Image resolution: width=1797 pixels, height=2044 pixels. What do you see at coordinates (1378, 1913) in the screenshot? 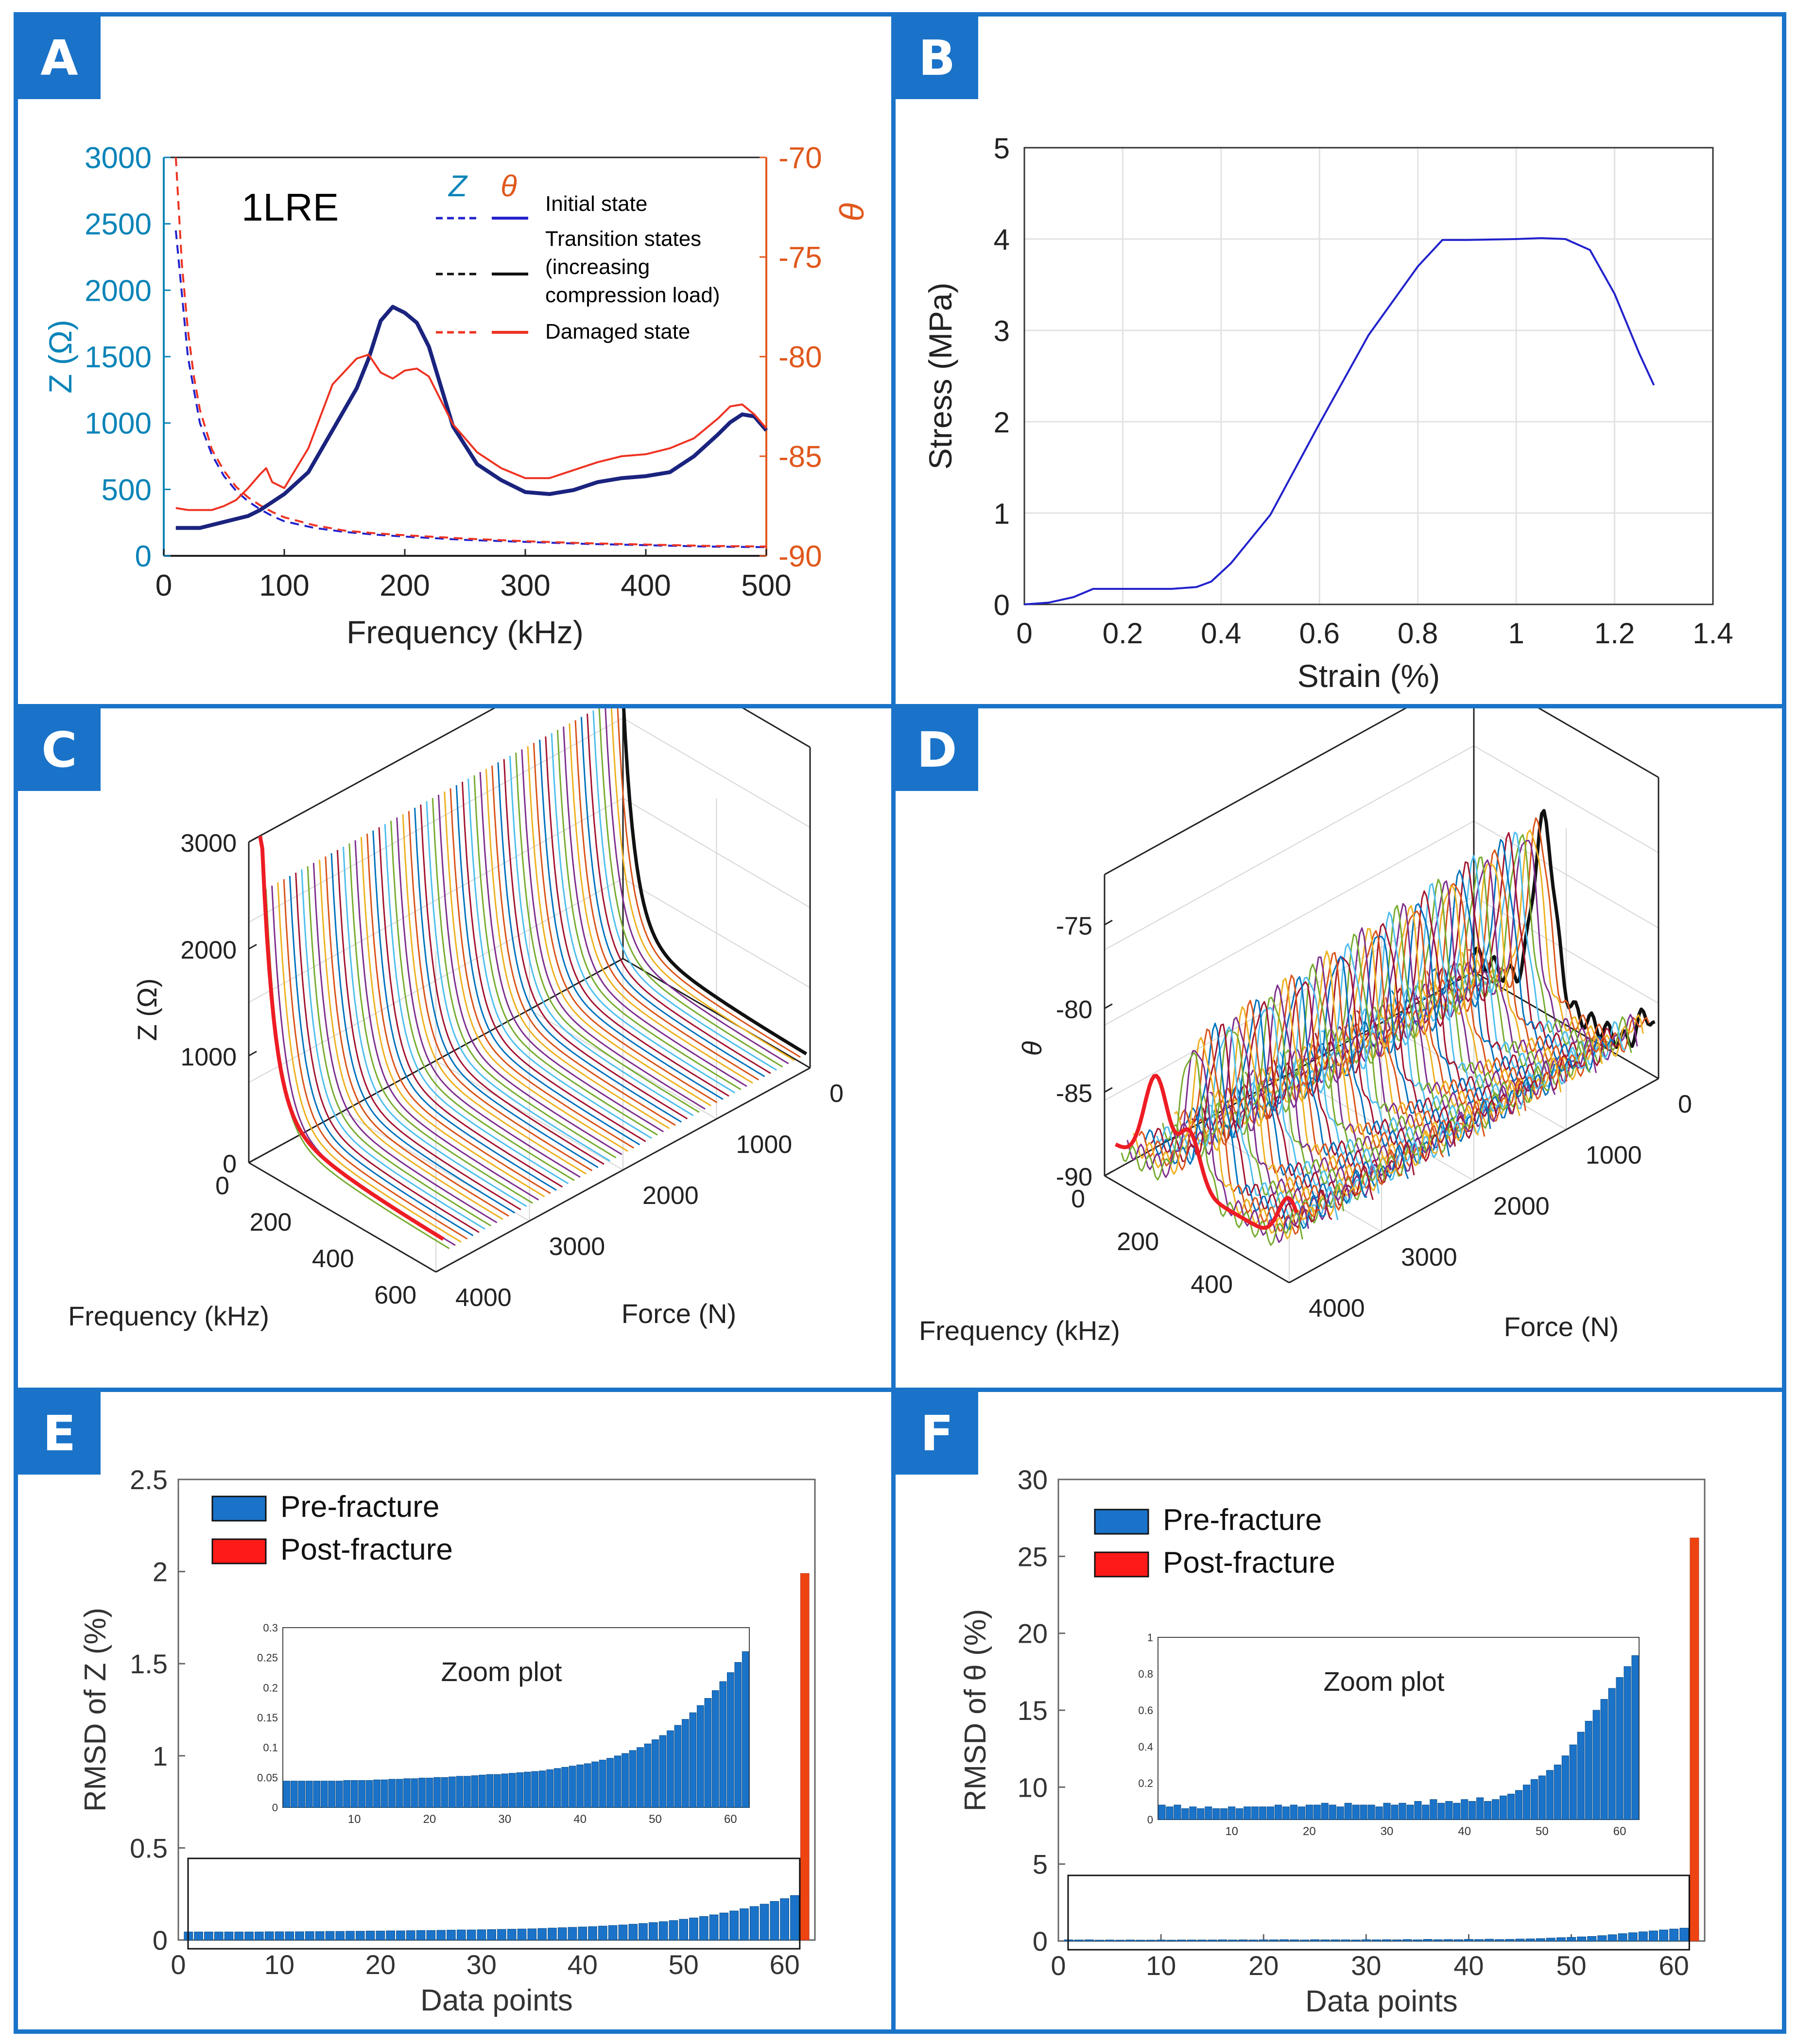
I see `zoom-region-box` at bounding box center [1378, 1913].